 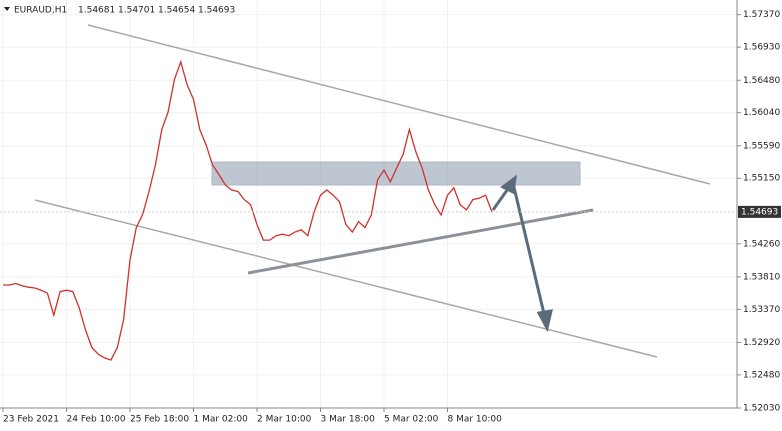 What do you see at coordinates (761, 179) in the screenshot?
I see `y-tick-label: 1.55150` at bounding box center [761, 179].